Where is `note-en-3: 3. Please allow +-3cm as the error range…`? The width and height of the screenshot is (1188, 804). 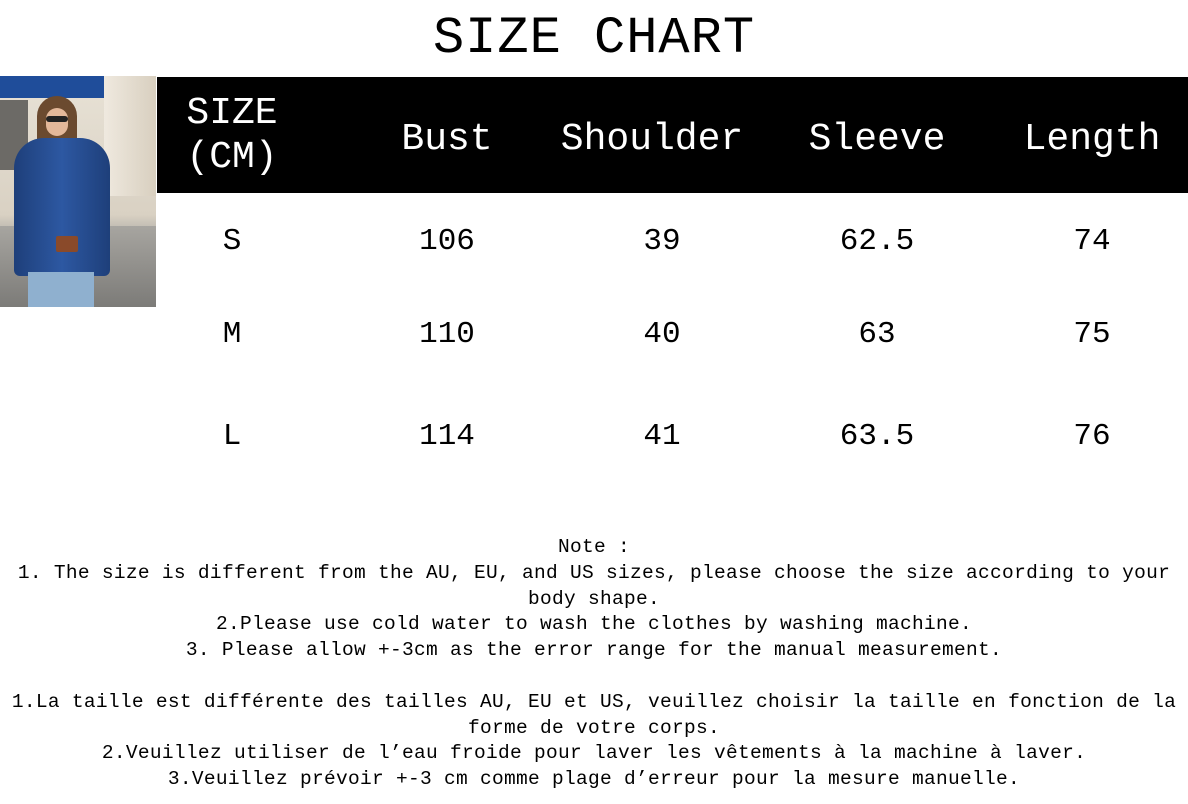
note-en-3: 3. Please allow +-3cm as the error range… is located at coordinates (594, 650).